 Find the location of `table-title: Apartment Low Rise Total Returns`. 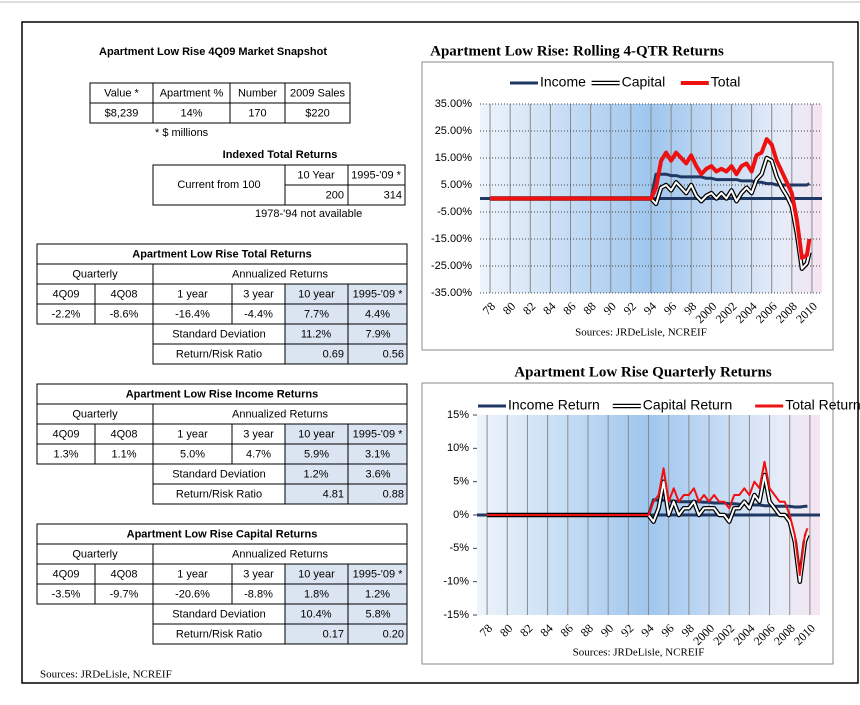

table-title: Apartment Low Rise Total Returns is located at coordinates (221, 254).